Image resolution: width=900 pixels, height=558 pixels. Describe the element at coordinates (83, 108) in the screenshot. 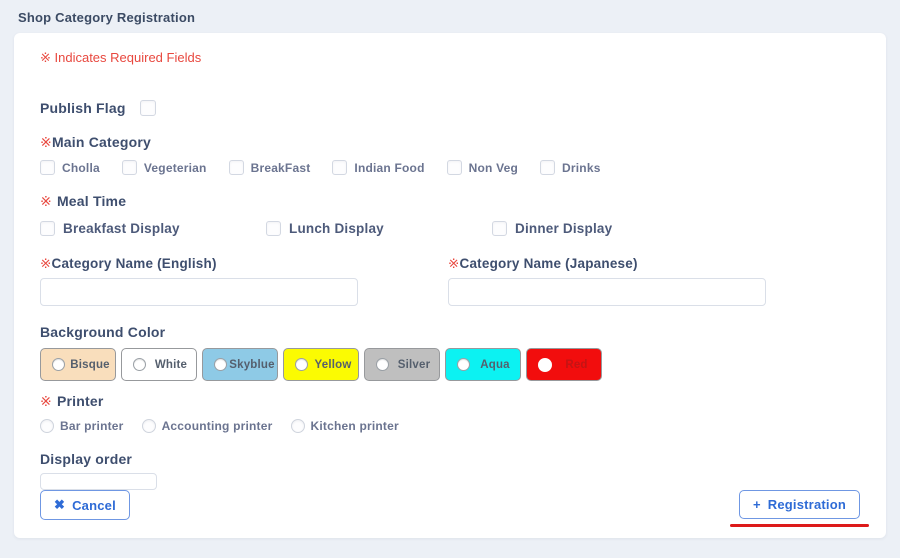

I see `publish-flag-label: Publish Flag` at that location.